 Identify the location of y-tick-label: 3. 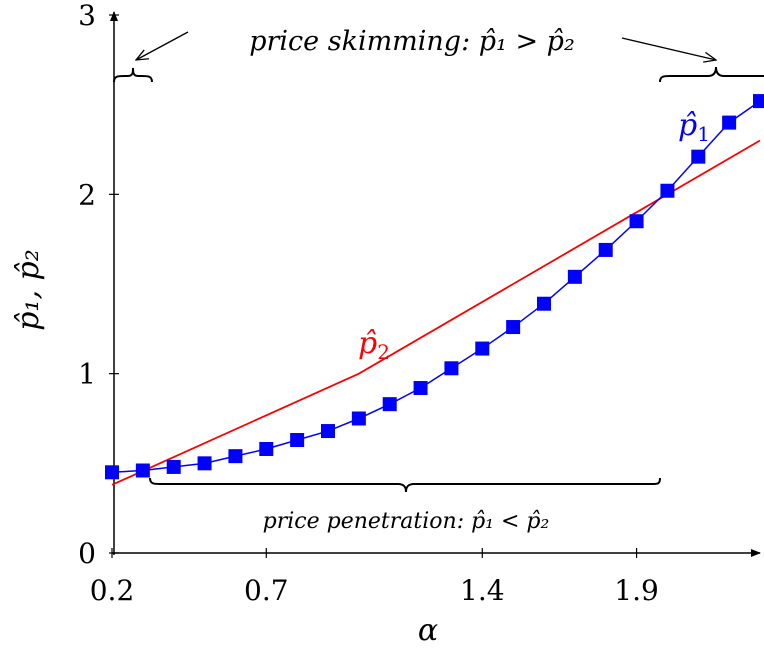
(87, 16).